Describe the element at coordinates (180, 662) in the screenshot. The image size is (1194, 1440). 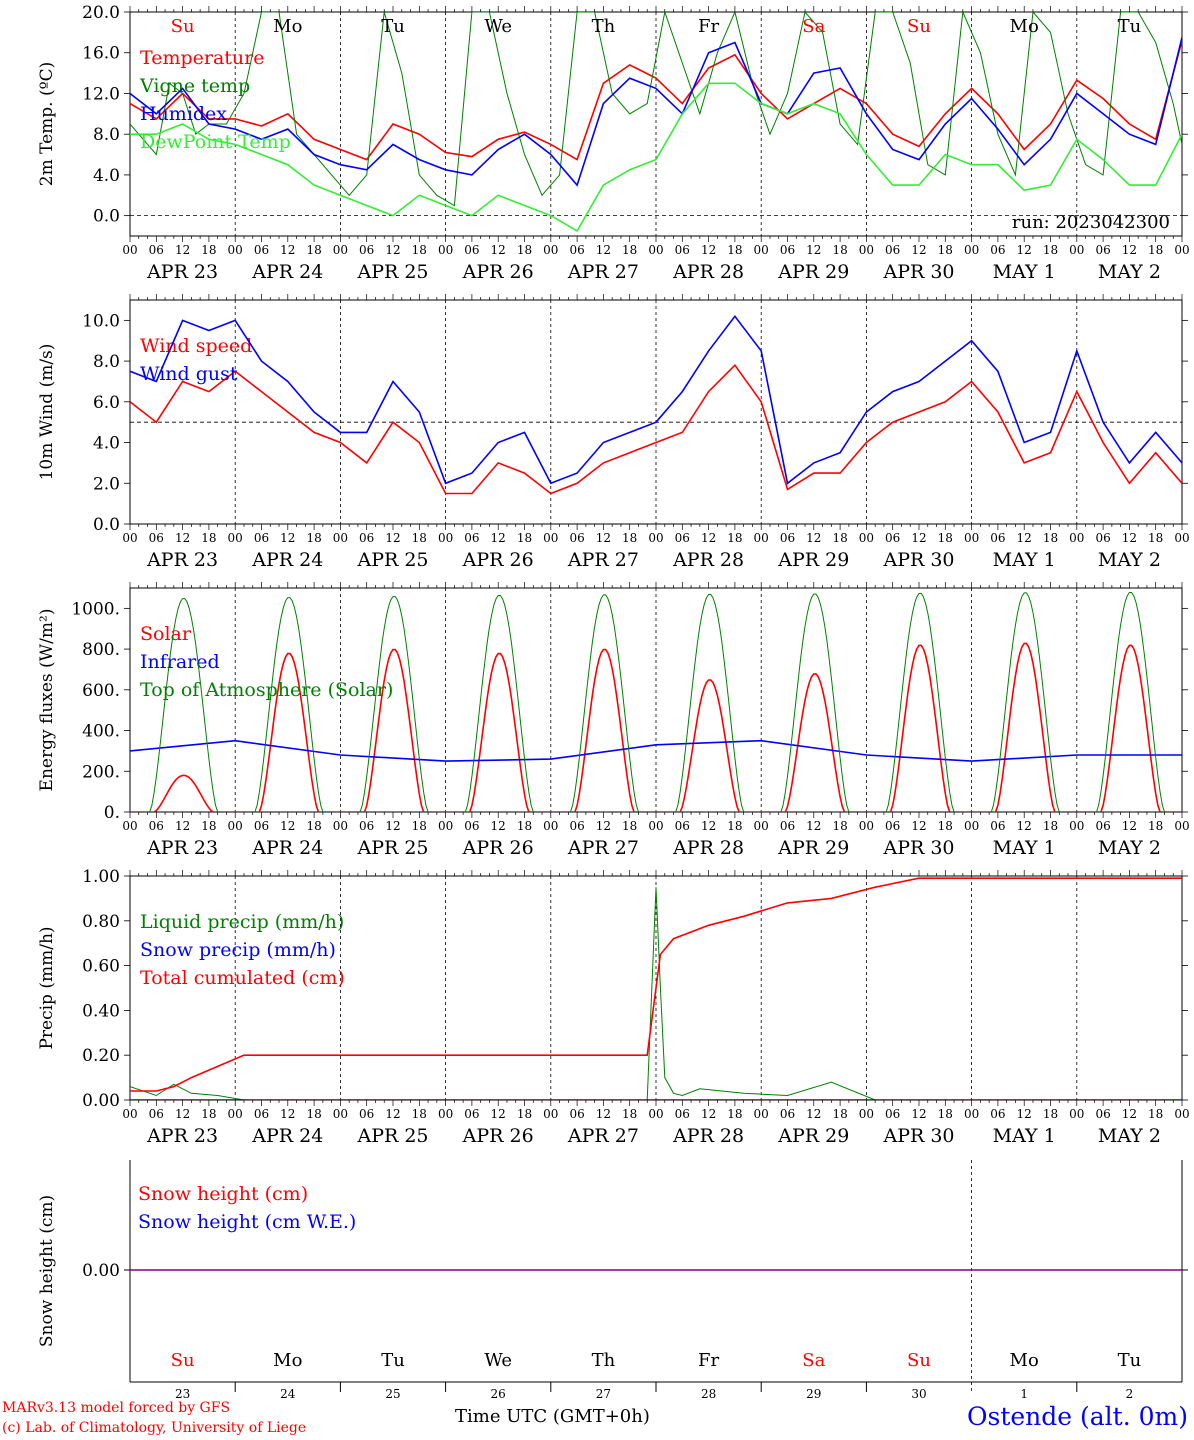
I see `legend-entry: Infrared` at that location.